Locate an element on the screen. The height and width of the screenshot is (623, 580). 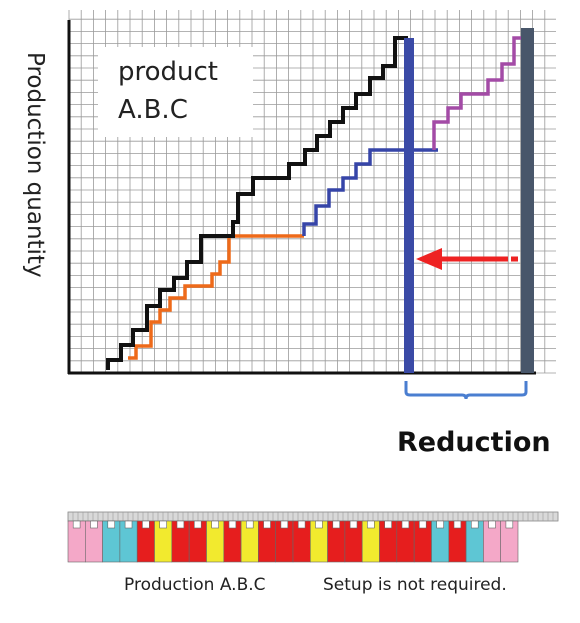
reduction-label: Reduction is located at coordinates (474, 442).